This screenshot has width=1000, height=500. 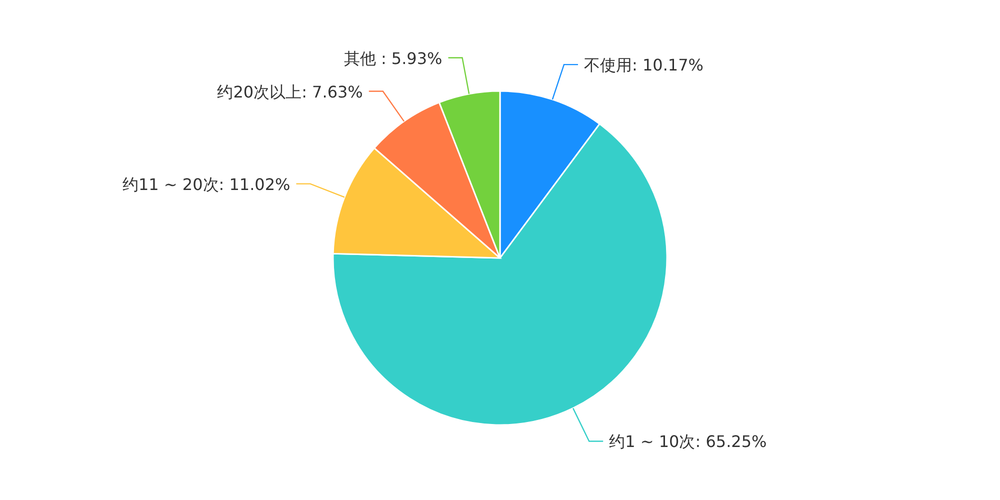 What do you see at coordinates (259, 92) in the screenshot?
I see `slice-label: 约20次以上` at bounding box center [259, 92].